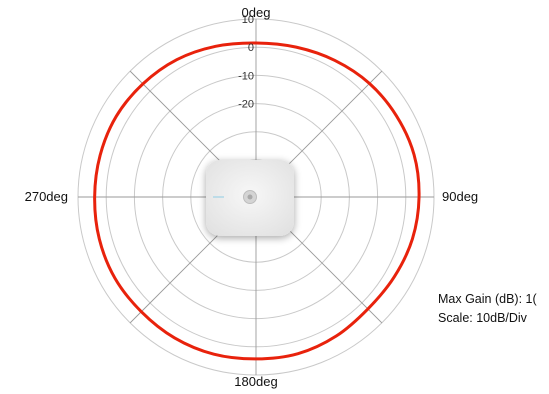 The height and width of the screenshot is (394, 549). Describe the element at coordinates (251, 48) in the screenshot. I see `radial-tick-label: 0` at that location.